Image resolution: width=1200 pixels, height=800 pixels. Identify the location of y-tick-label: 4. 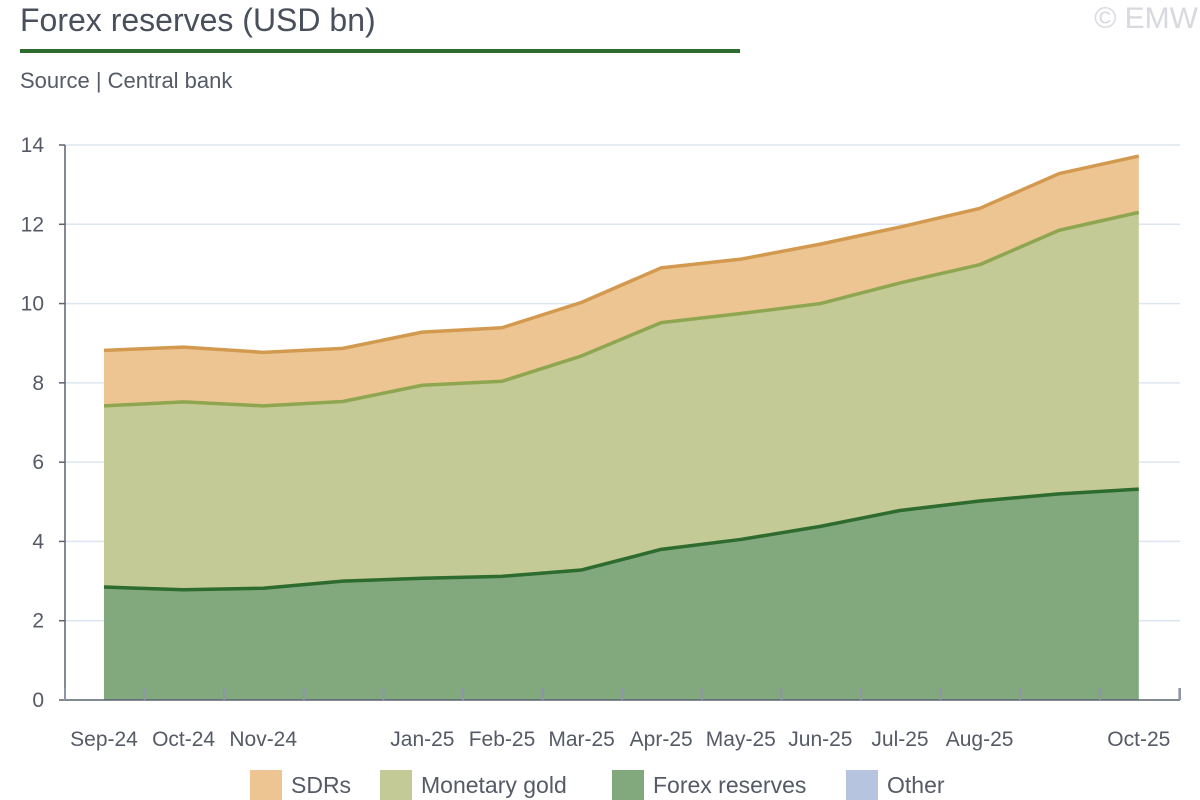
(38, 541).